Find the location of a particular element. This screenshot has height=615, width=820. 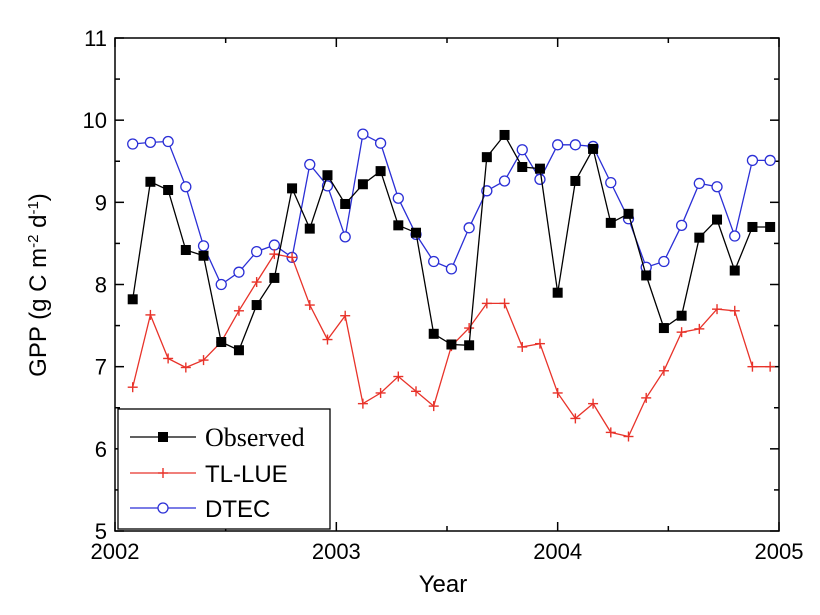

x-tick-label: 2005 is located at coordinates (779, 551).